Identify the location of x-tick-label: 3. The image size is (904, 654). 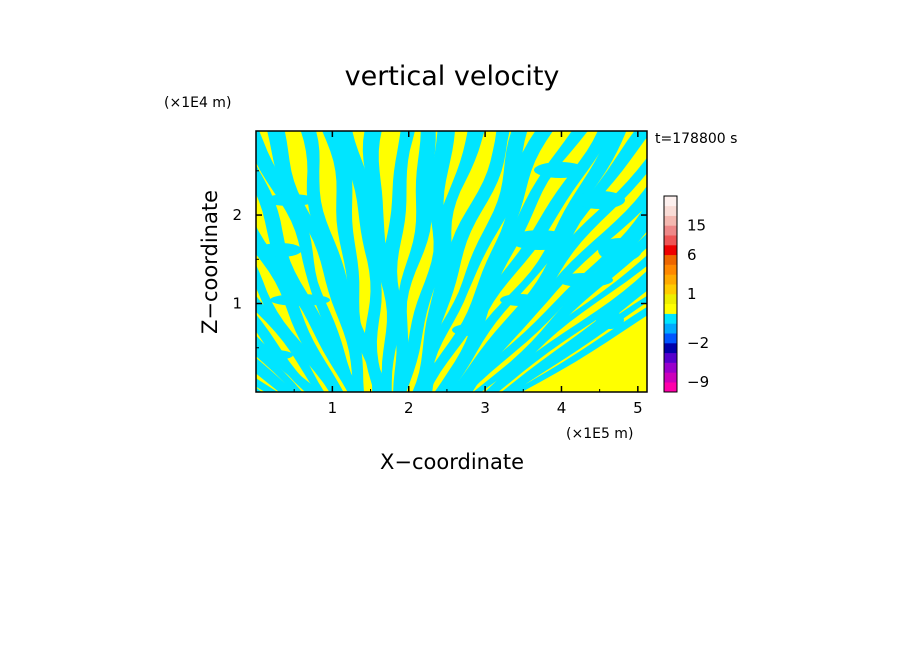
(485, 408).